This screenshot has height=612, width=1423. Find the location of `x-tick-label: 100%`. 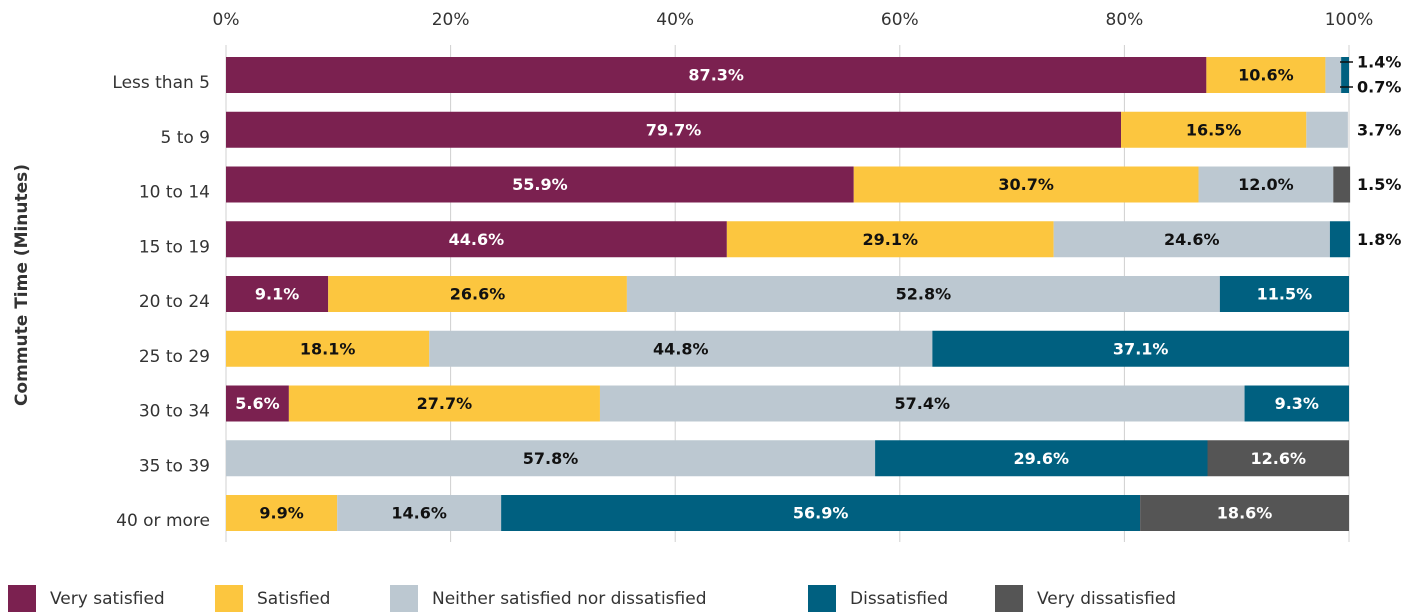

x-tick-label: 100% is located at coordinates (1349, 20).